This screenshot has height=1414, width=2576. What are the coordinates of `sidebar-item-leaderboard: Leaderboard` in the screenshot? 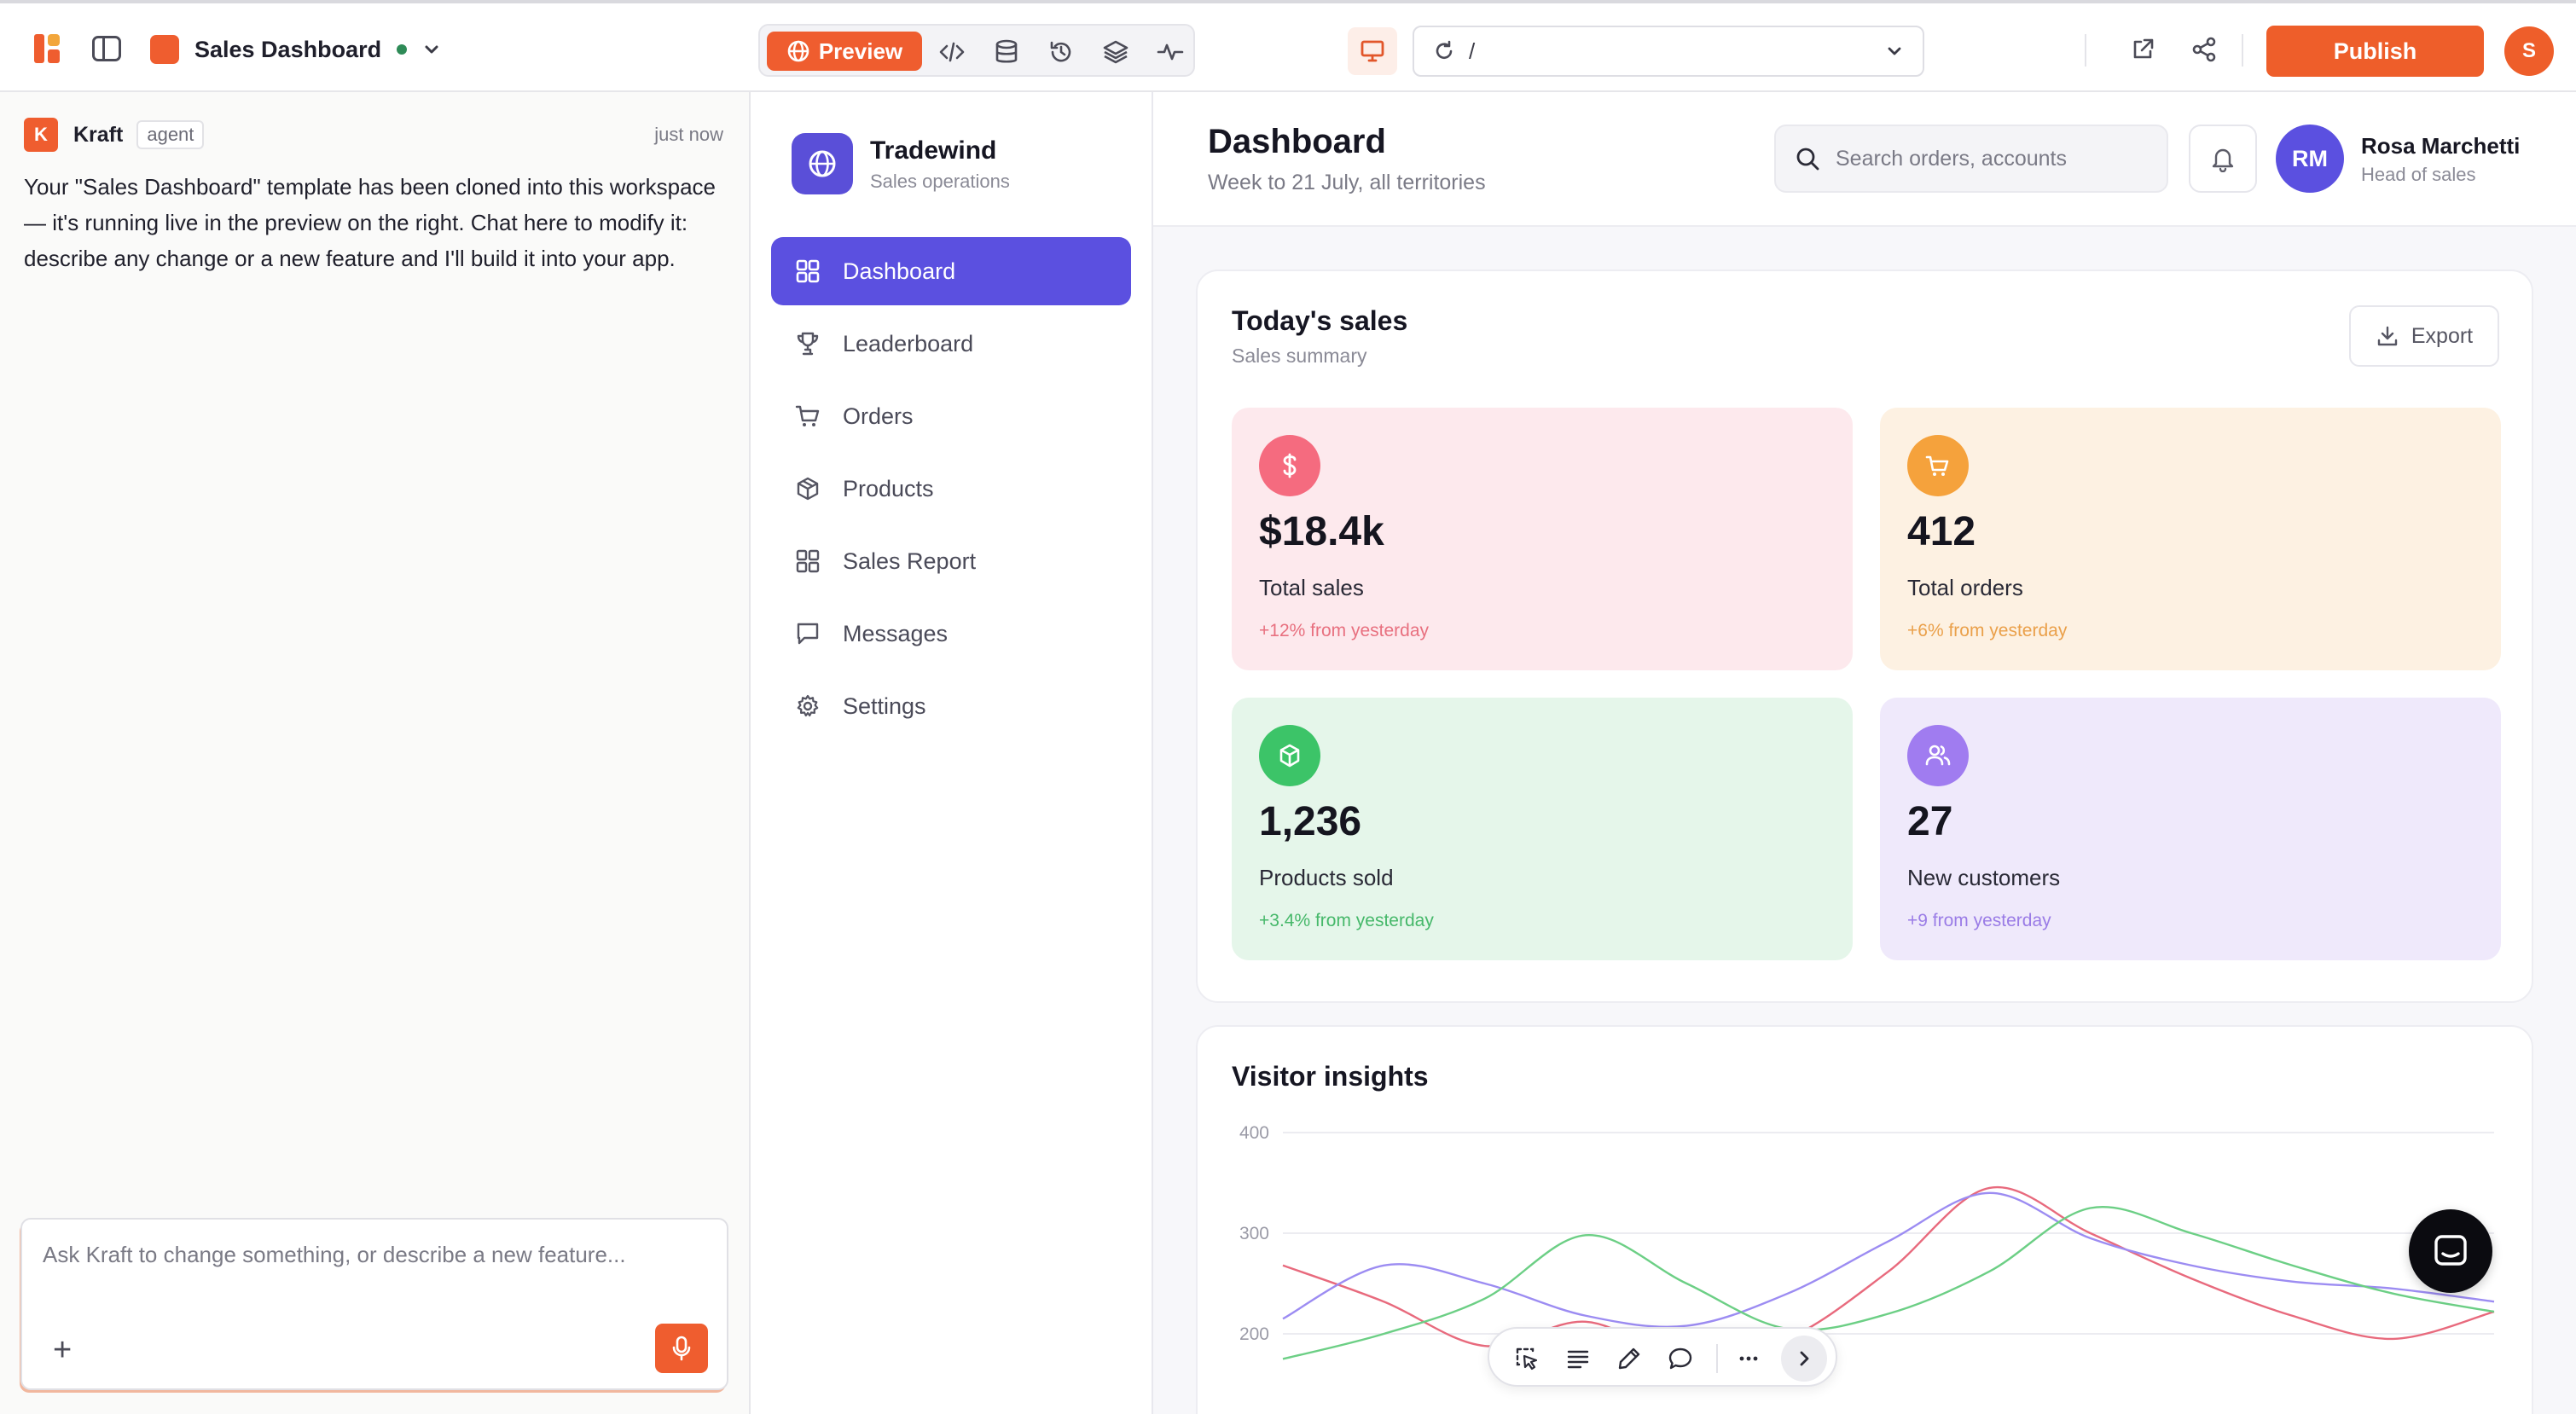 It's located at (951, 344).